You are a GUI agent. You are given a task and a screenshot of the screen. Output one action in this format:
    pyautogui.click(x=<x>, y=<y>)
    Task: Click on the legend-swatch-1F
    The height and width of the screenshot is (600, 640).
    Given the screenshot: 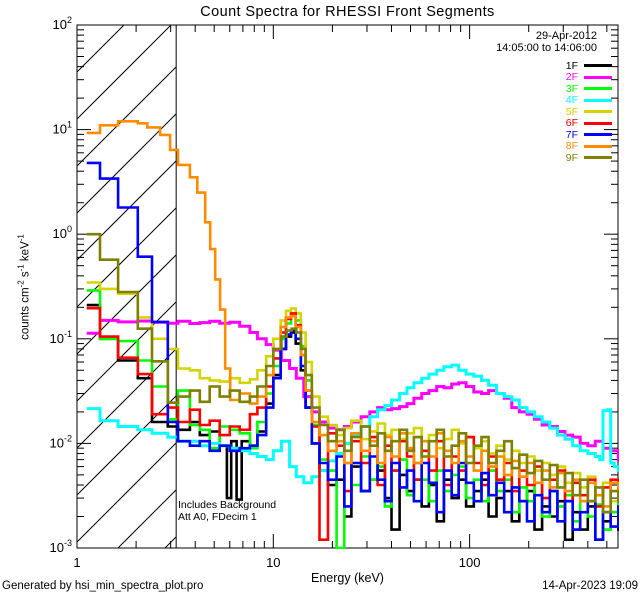 What is the action you would take?
    pyautogui.click(x=598, y=65)
    